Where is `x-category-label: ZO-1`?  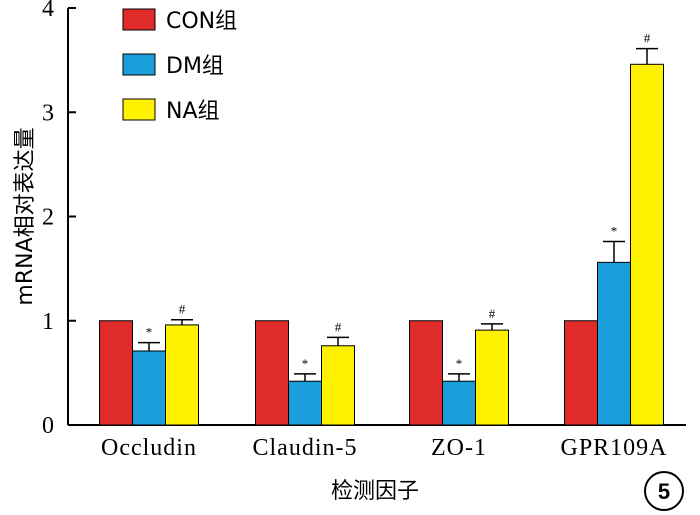 x-category-label: ZO-1 is located at coordinates (459, 448).